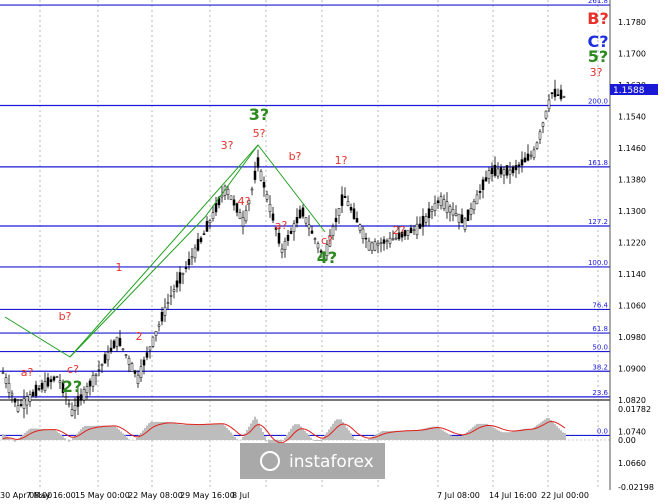  Describe the element at coordinates (399, 230) in the screenshot. I see `wave-label: 2?` at that location.